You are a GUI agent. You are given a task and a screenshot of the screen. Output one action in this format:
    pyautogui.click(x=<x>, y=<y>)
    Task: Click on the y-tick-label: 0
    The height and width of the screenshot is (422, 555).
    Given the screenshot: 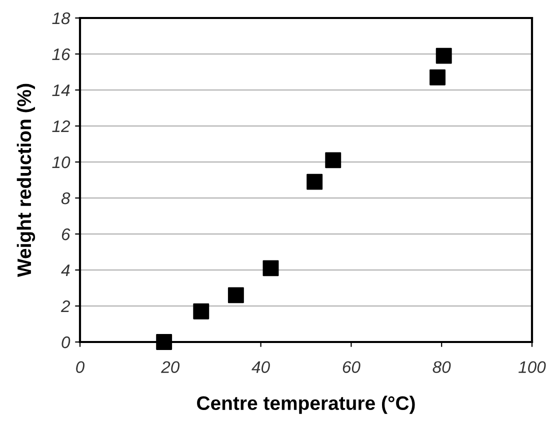 What is the action you would take?
    pyautogui.click(x=66, y=342)
    